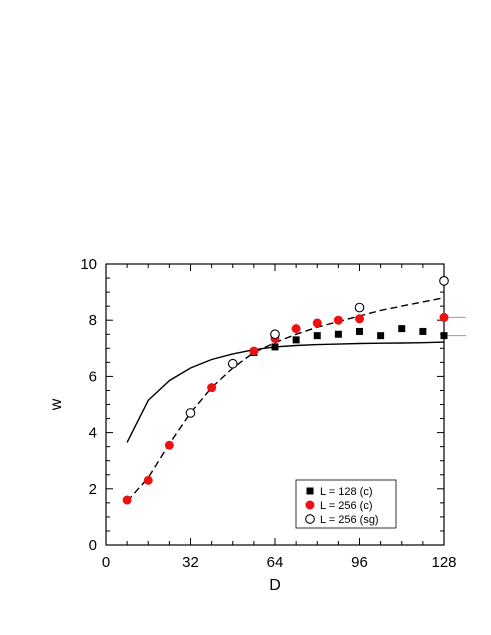  Describe the element at coordinates (106, 562) in the screenshot. I see `x-tick-label: 0` at that location.